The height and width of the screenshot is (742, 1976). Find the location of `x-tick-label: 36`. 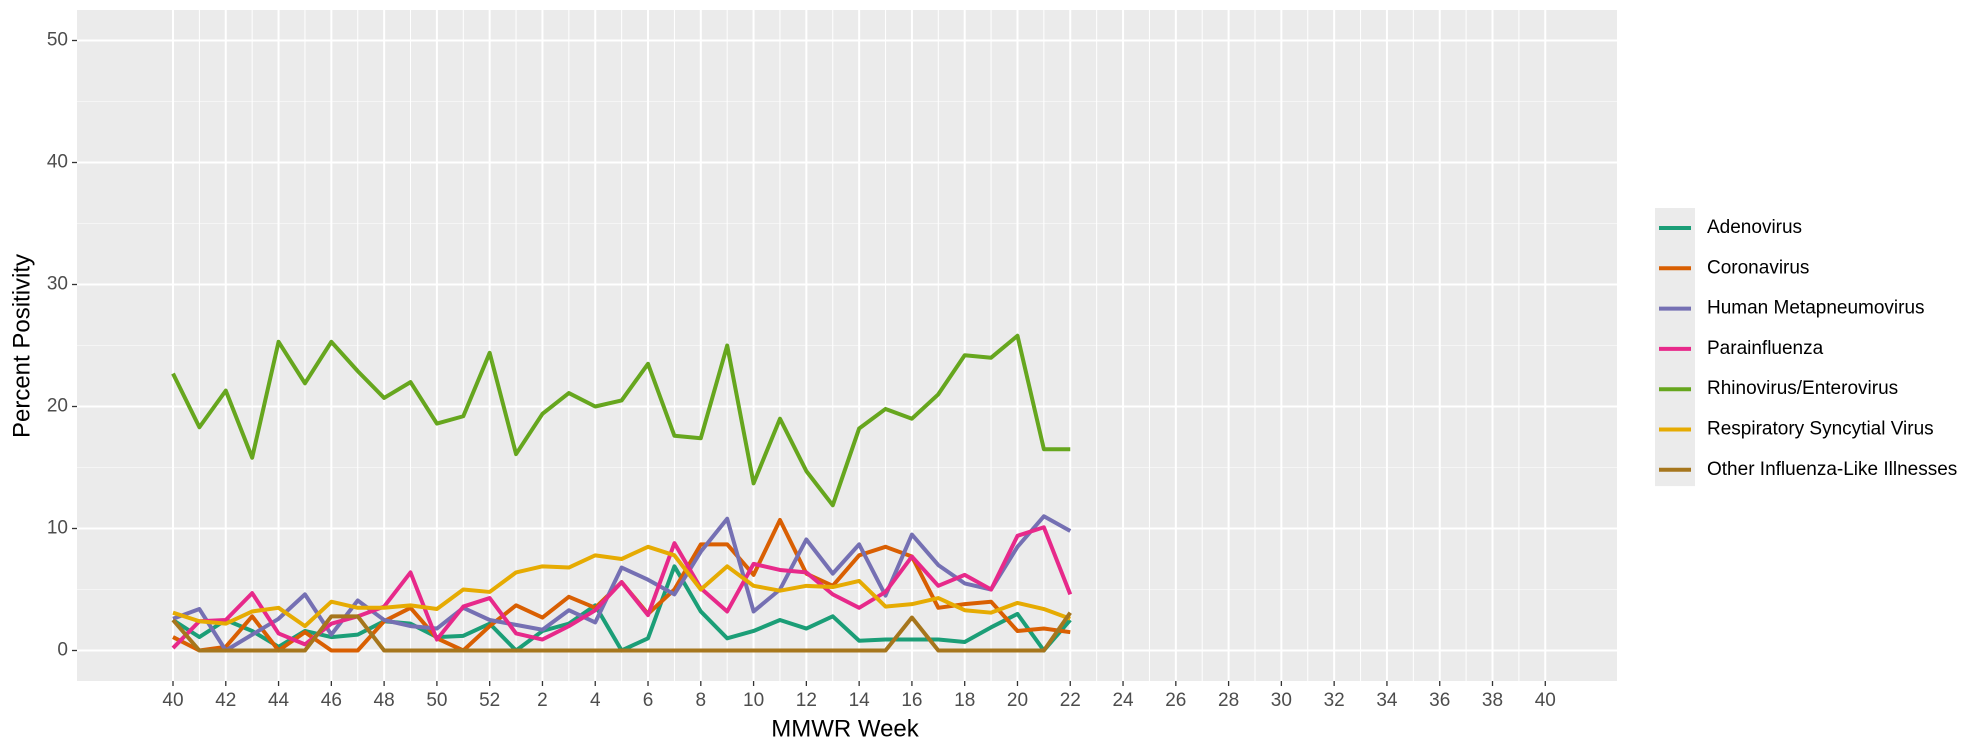

x-tick-label: 36 is located at coordinates (1439, 700).